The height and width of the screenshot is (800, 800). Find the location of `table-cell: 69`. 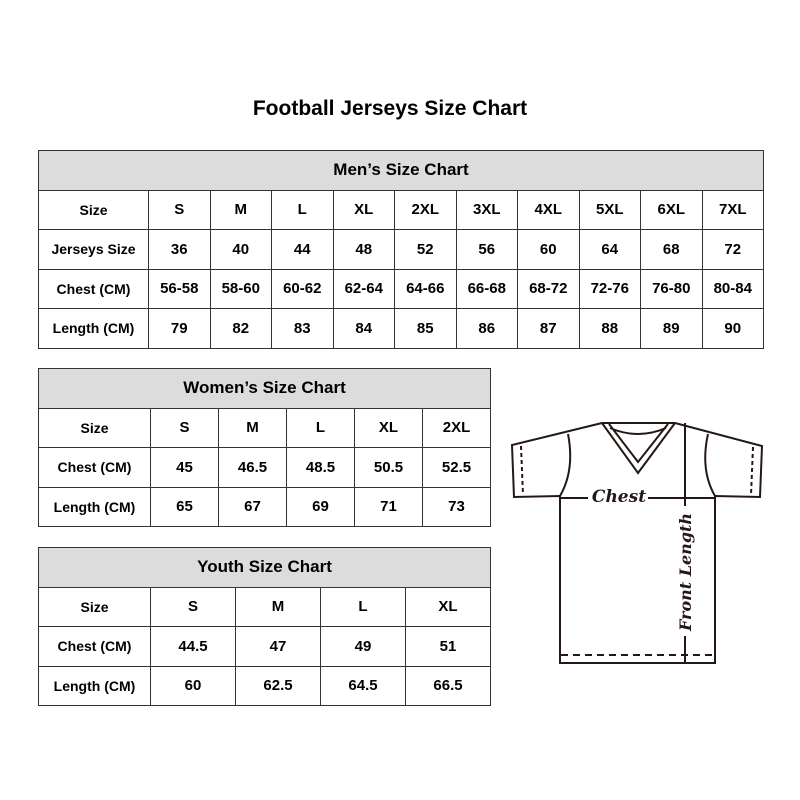

table-cell: 69 is located at coordinates (320, 506).